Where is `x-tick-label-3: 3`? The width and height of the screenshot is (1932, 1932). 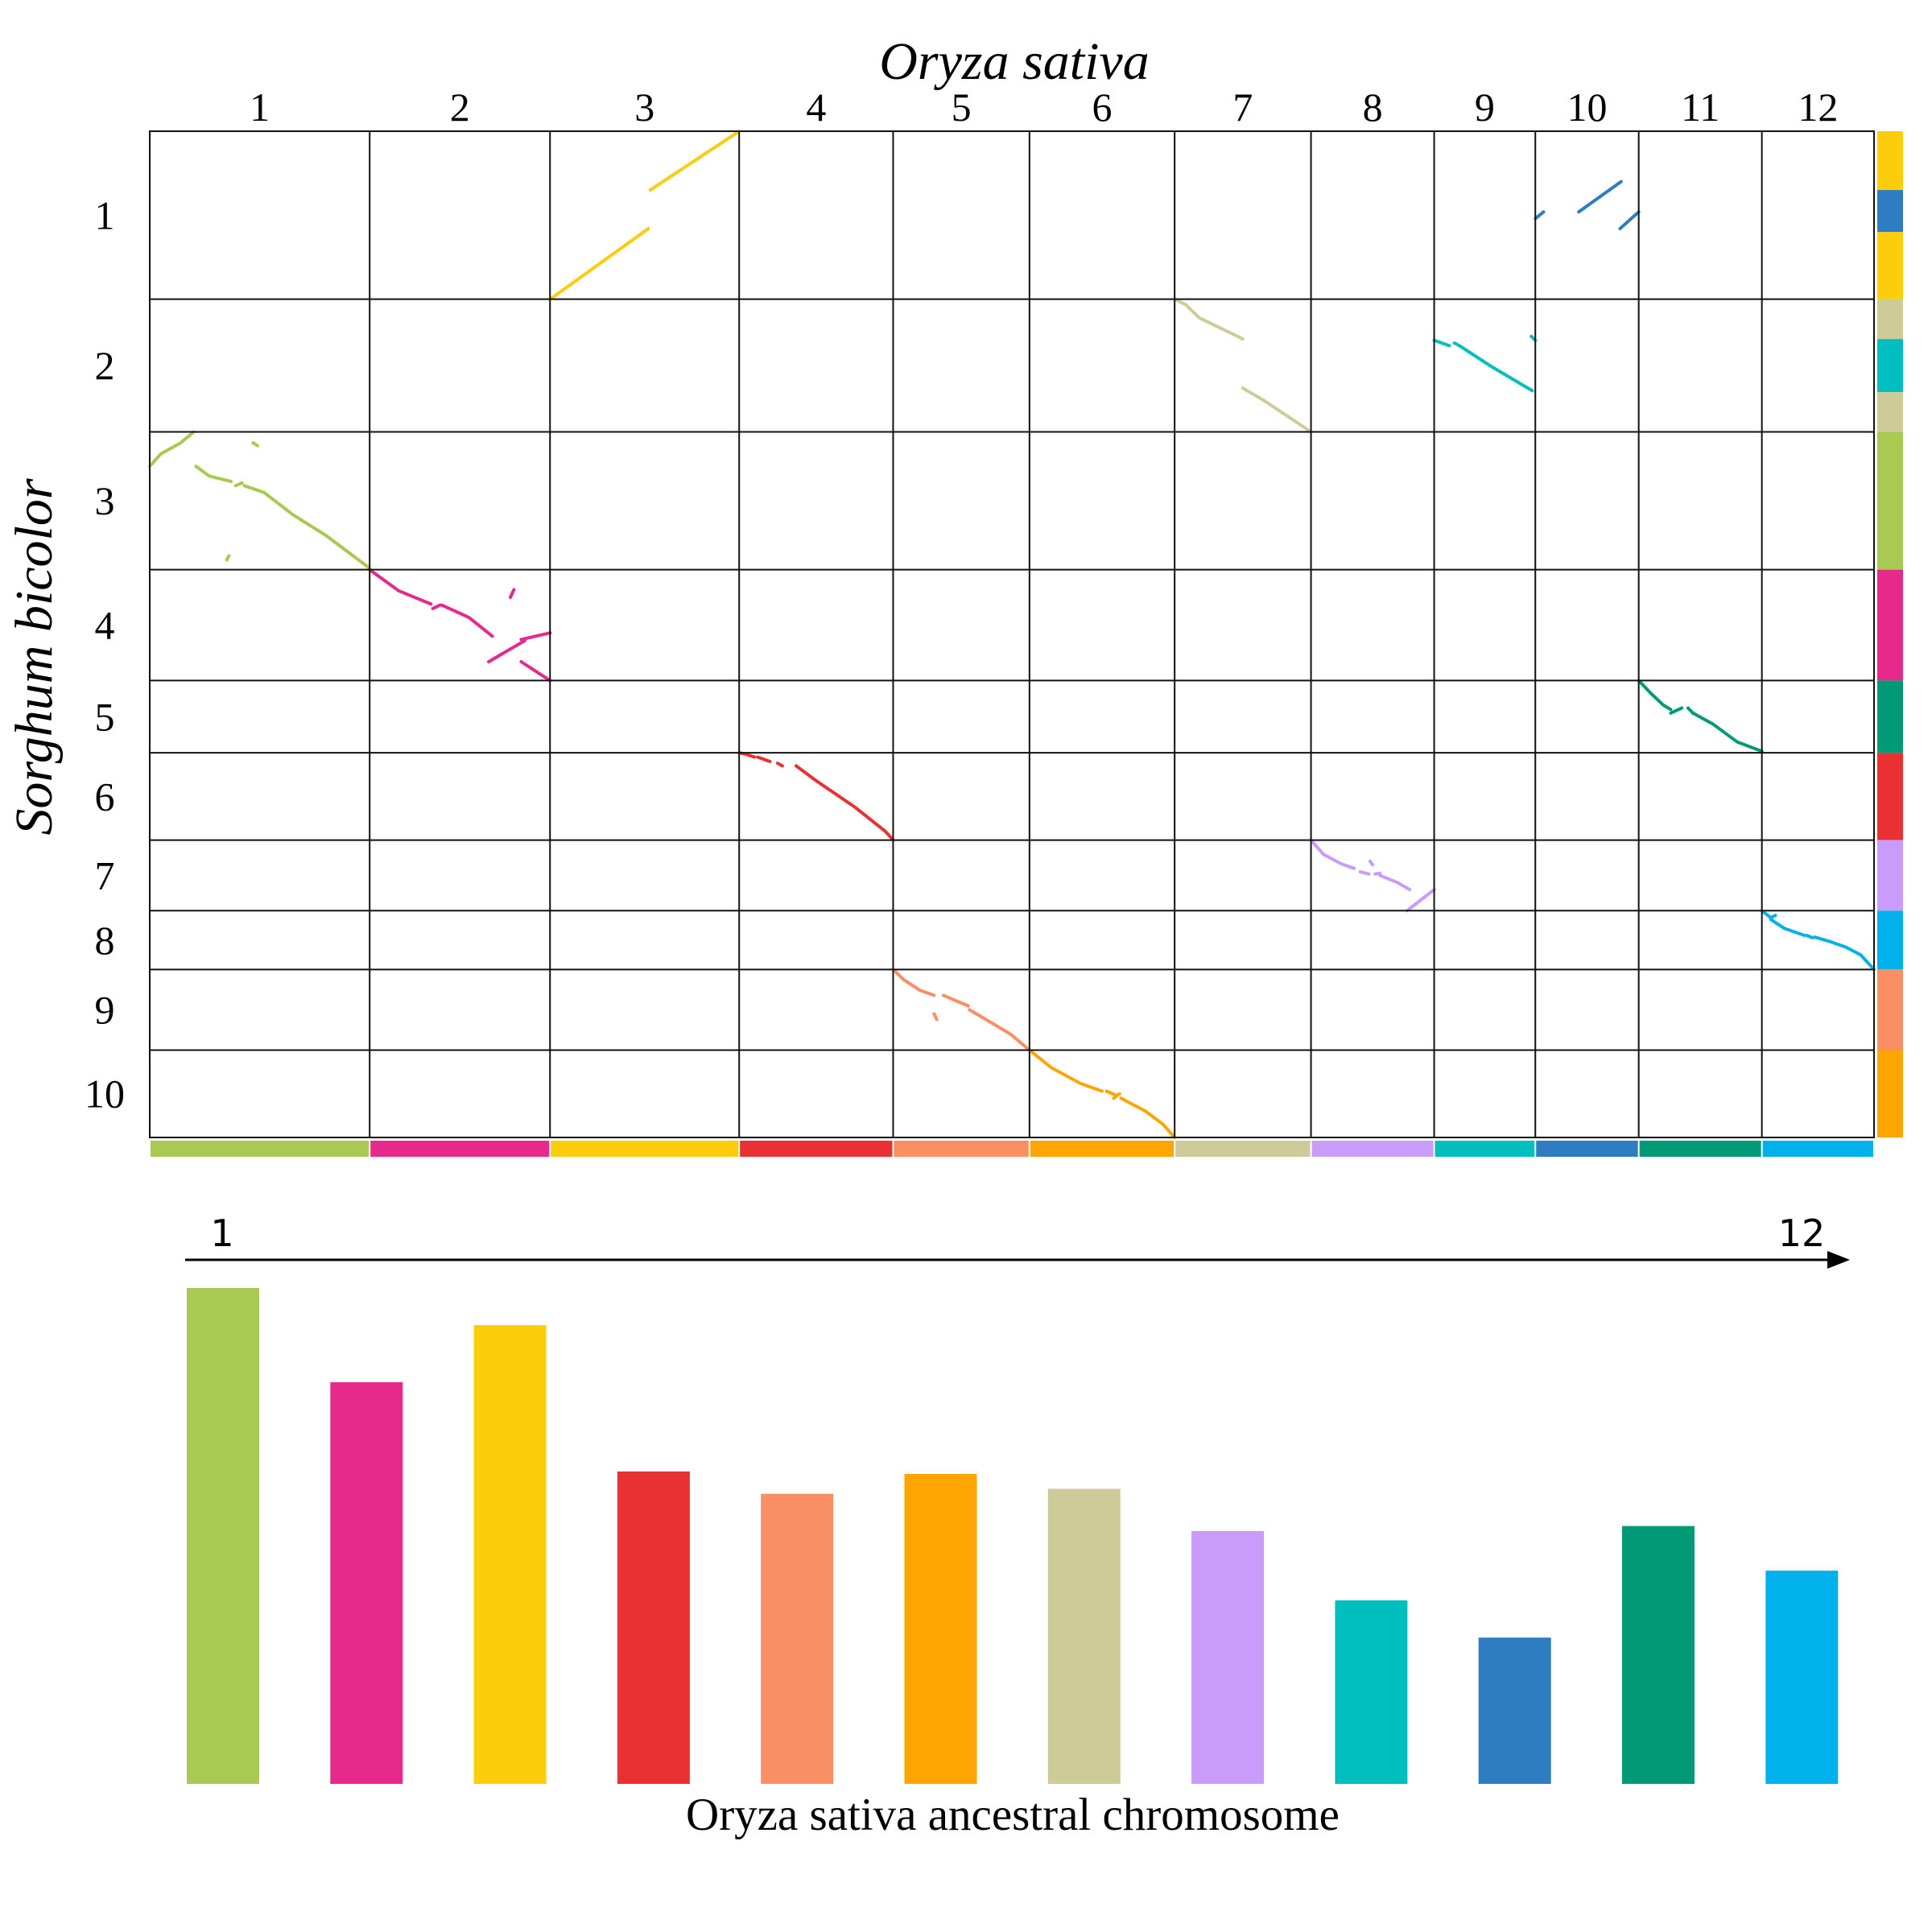 x-tick-label-3: 3 is located at coordinates (644, 107).